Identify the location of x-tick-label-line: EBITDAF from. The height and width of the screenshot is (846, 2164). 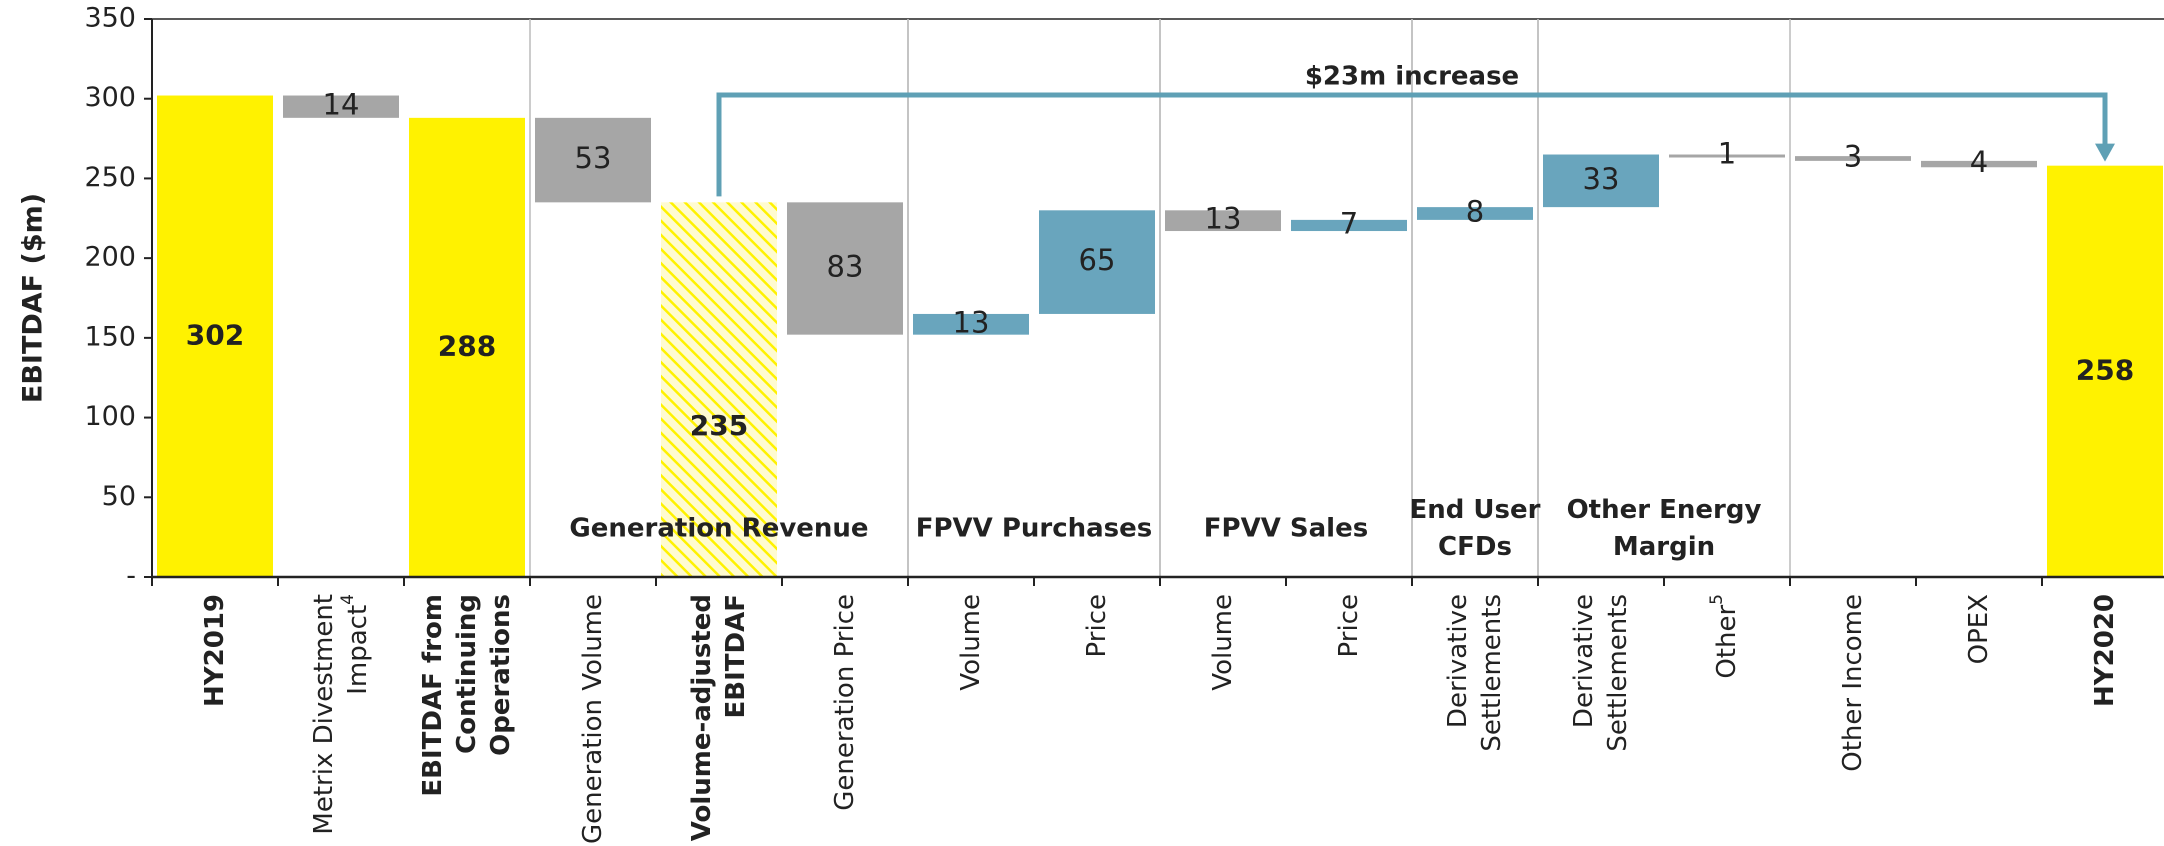
(433, 695).